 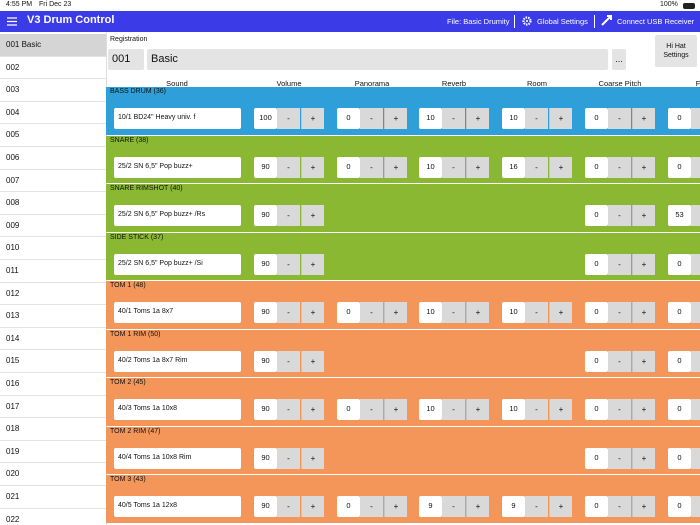 I want to click on sidebar-item: 004, so click(x=53, y=113).